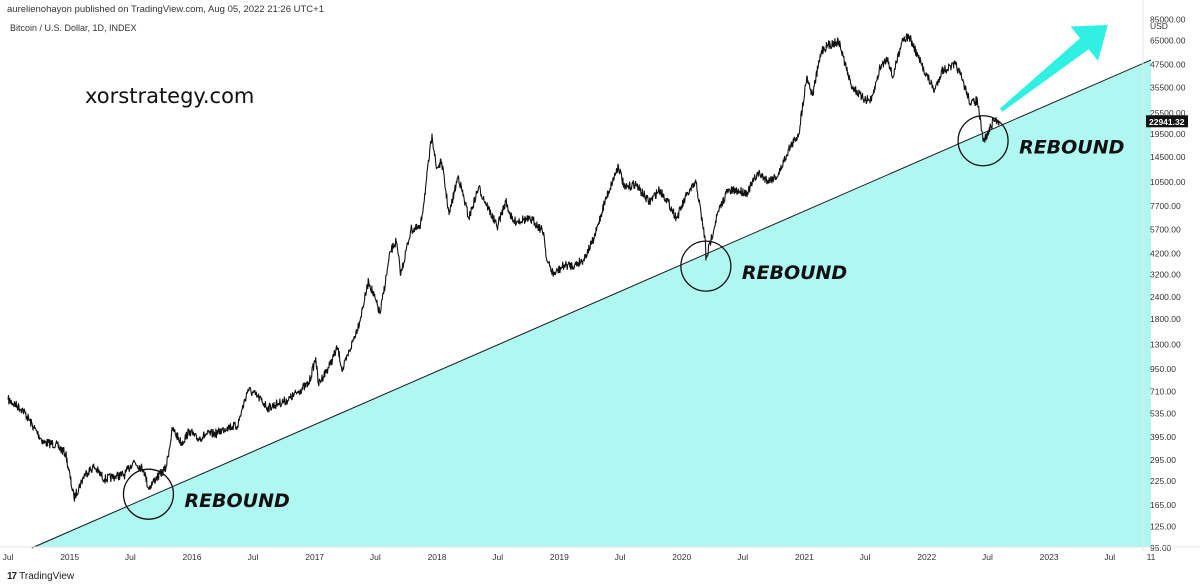 The image size is (1200, 588). I want to click on watermark-text: xorstrategy.com, so click(170, 96).